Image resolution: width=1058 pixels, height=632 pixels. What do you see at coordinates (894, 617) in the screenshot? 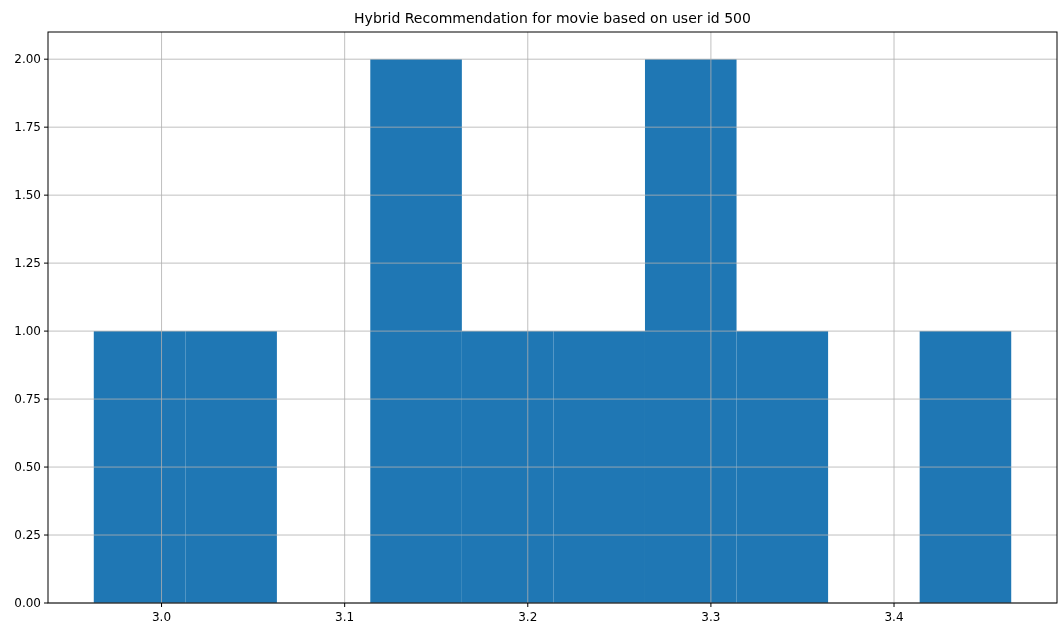
I see `x-tick-label: 3.4` at bounding box center [894, 617].